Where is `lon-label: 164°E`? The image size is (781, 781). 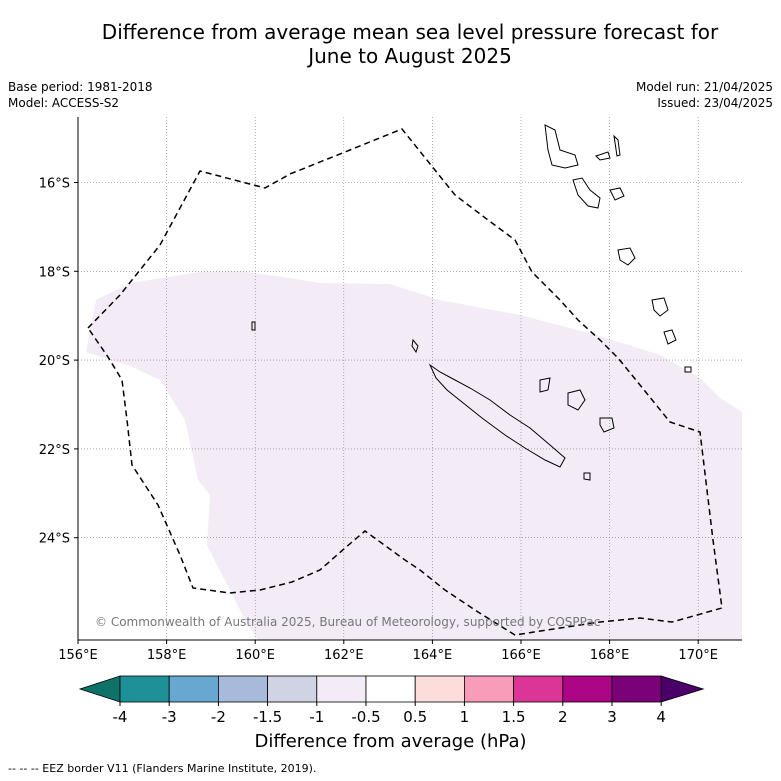
lon-label: 164°E is located at coordinates (433, 655).